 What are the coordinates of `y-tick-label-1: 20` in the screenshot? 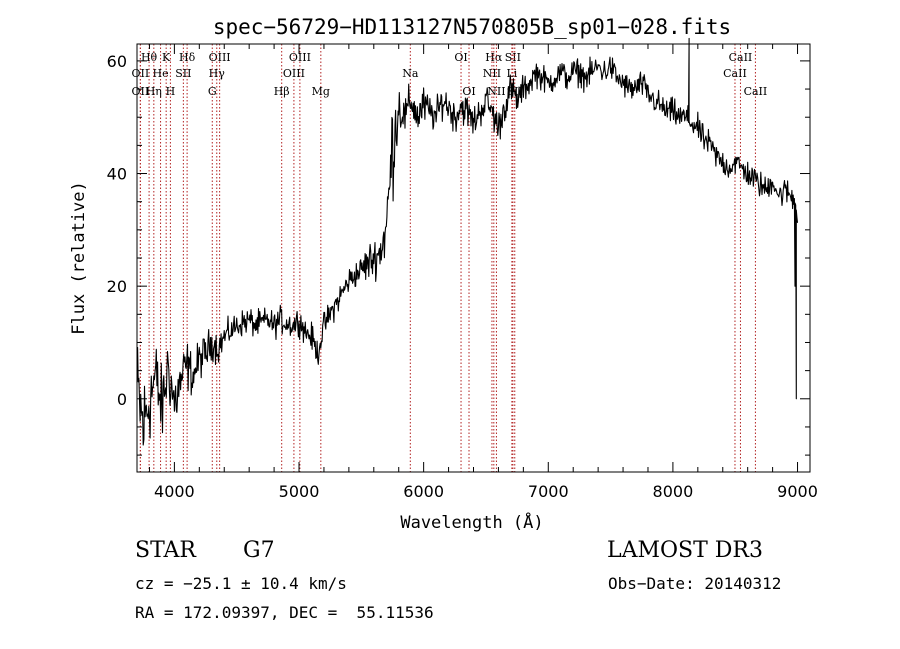 It's located at (117, 286).